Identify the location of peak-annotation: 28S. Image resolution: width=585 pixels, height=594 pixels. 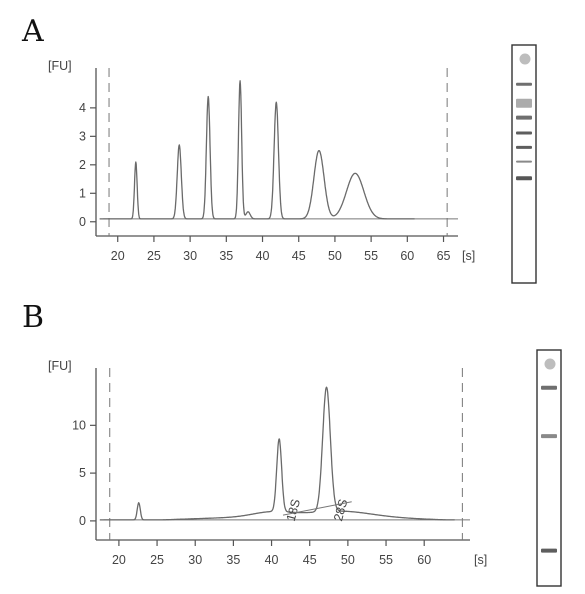
(340, 510).